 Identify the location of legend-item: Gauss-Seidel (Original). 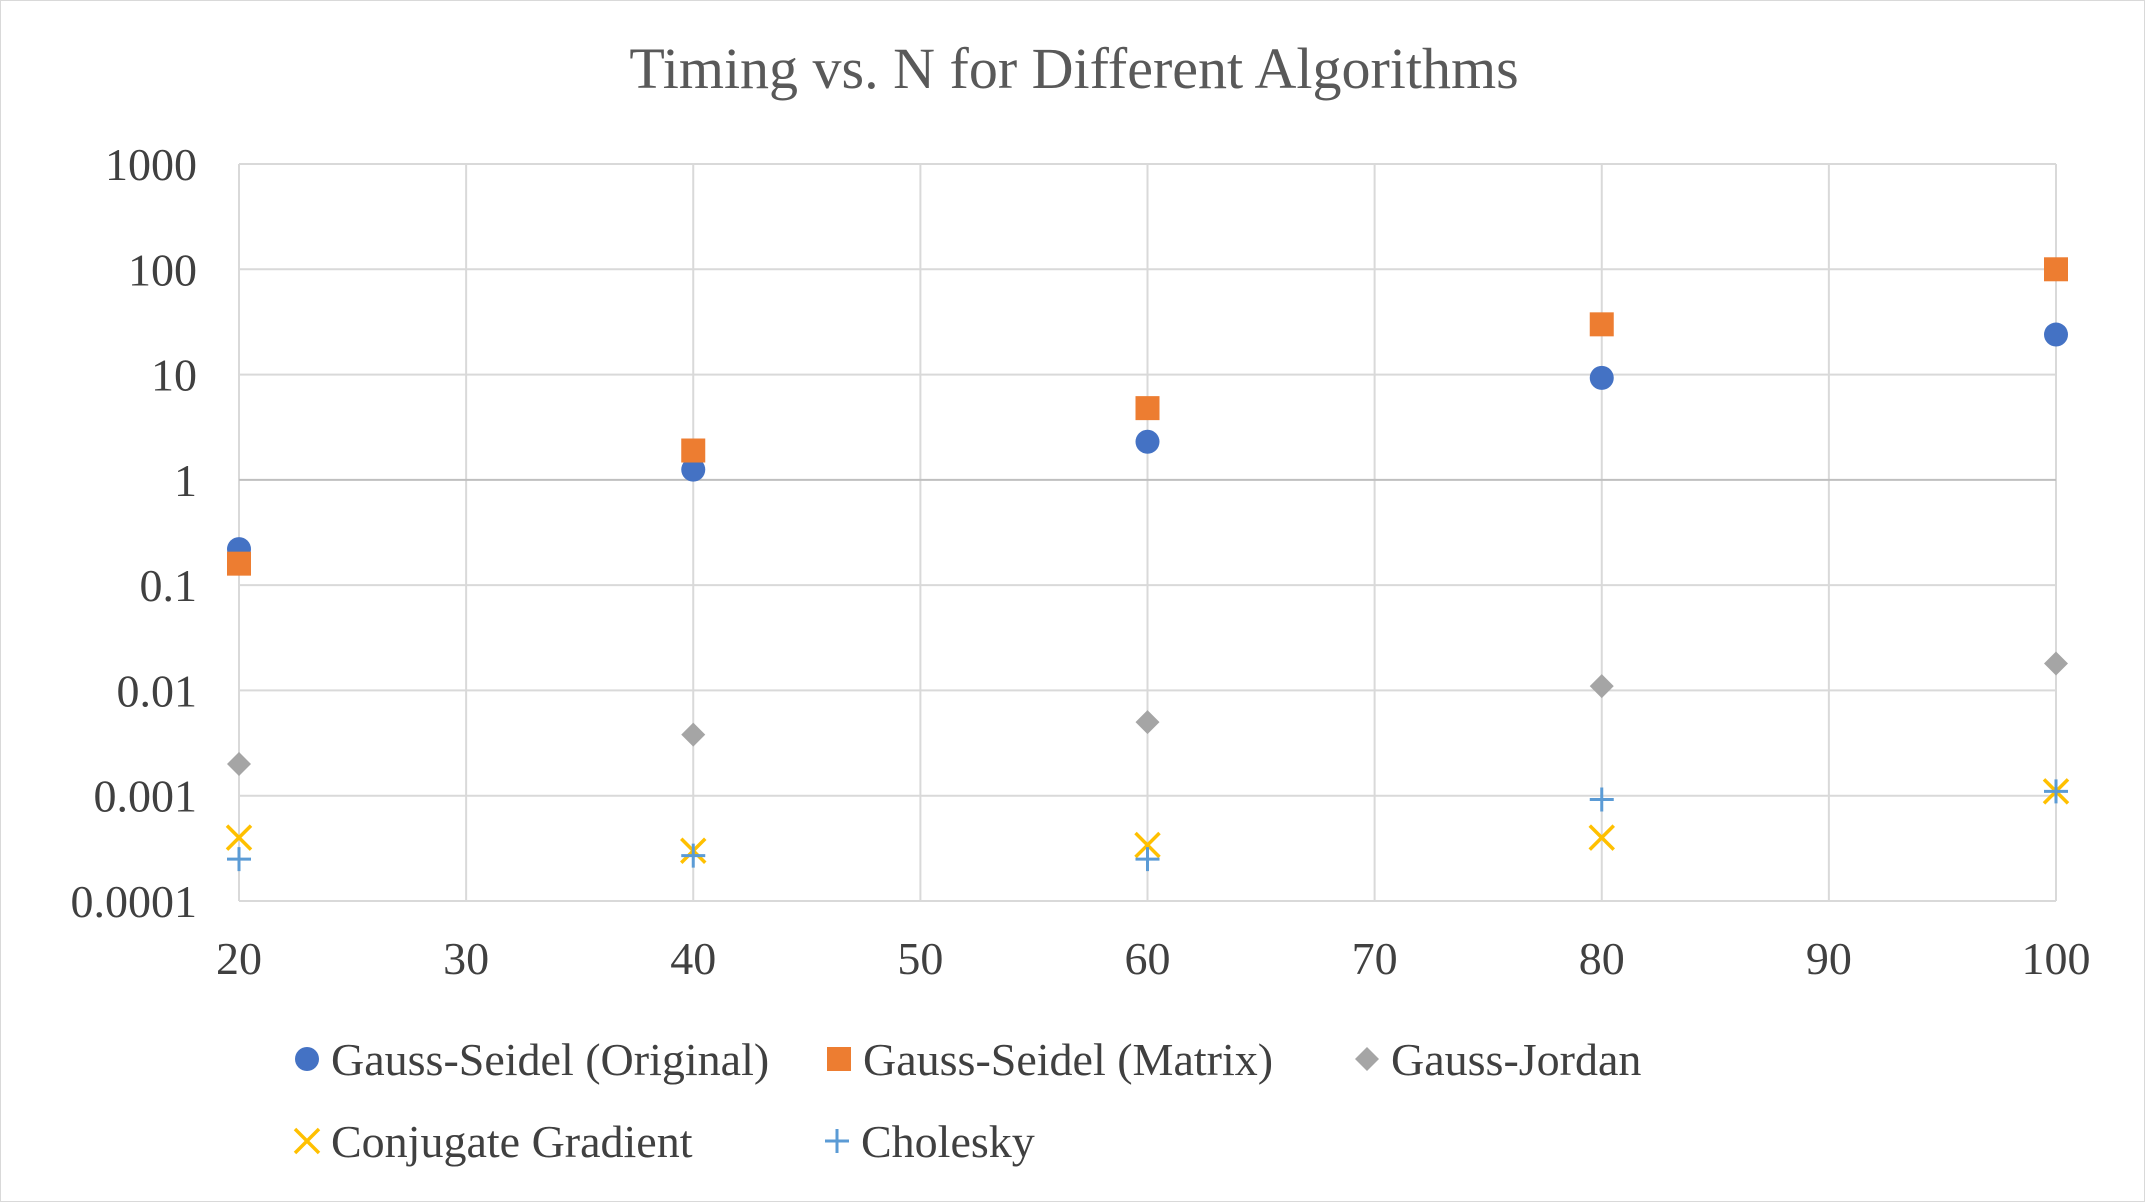
(532, 1059).